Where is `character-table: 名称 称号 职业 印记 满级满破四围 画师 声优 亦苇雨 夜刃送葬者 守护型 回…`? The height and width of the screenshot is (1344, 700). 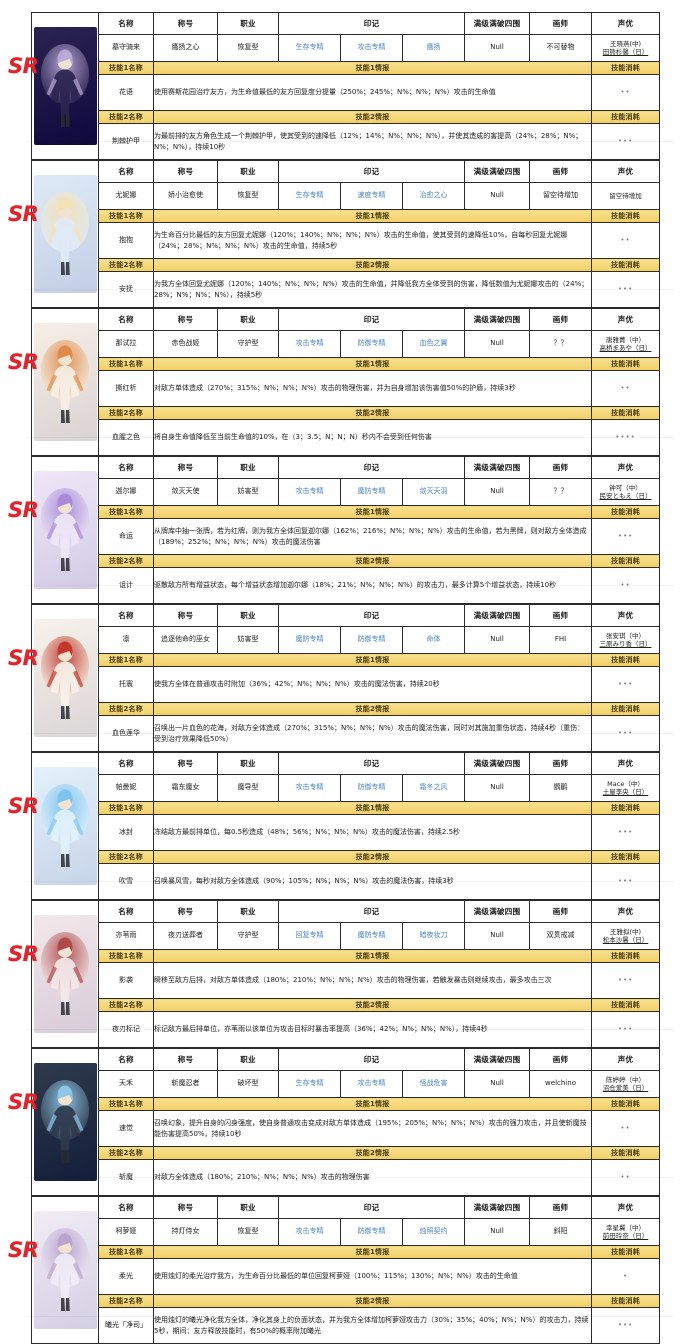
character-table: 名称 称号 职业 印记 满级满破四围 画师 声优 亦苇雨 夜刃送葬者 守护型 回… is located at coordinates (346, 974).